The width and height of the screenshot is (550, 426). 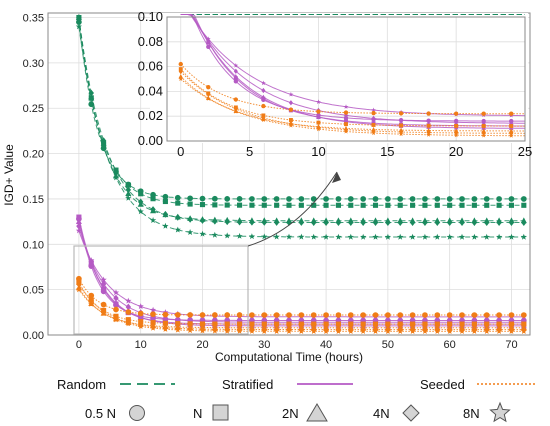 I want to click on main-y-tick-label: 0.30, so click(x=33, y=64).